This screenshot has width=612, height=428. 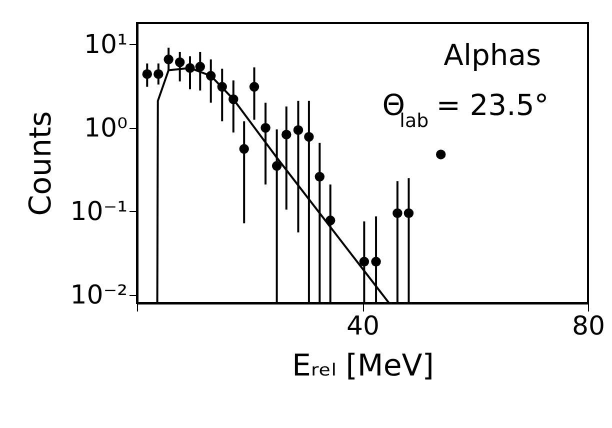 I want to click on annotation: Alphas, so click(x=493, y=55).